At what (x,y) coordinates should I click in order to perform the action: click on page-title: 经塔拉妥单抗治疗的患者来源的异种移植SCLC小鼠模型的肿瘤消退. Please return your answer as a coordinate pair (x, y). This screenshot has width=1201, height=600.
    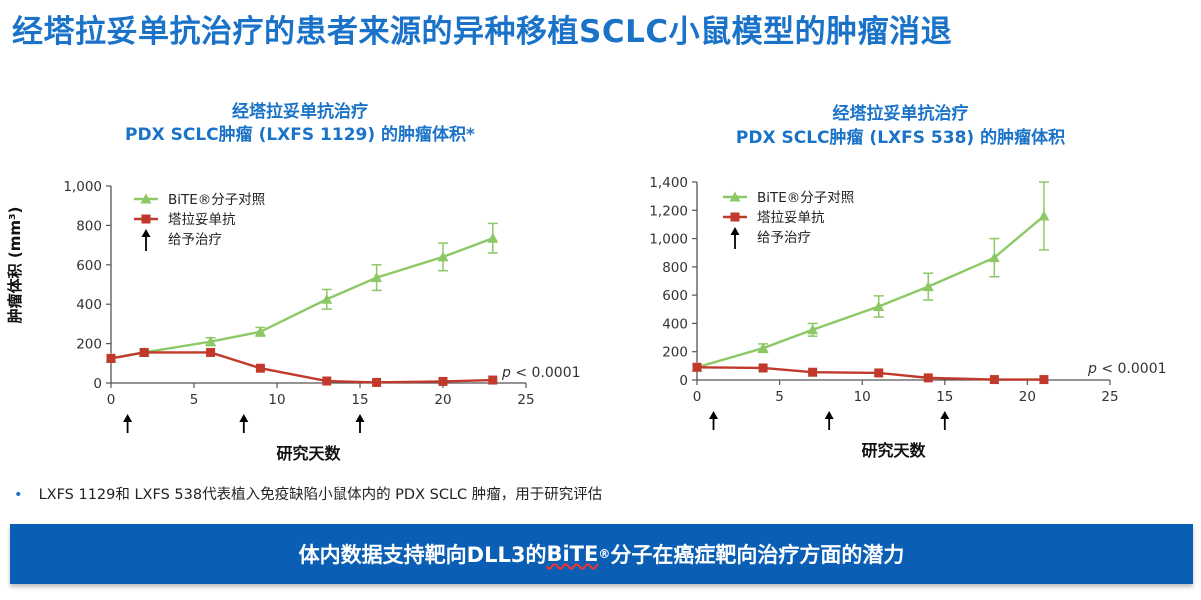
    Looking at the image, I should click on (482, 32).